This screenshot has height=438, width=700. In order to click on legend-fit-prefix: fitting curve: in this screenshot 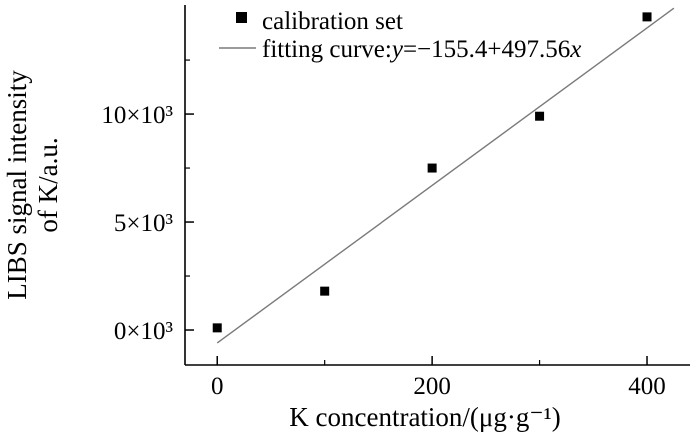, I will do `click(327, 49)`.